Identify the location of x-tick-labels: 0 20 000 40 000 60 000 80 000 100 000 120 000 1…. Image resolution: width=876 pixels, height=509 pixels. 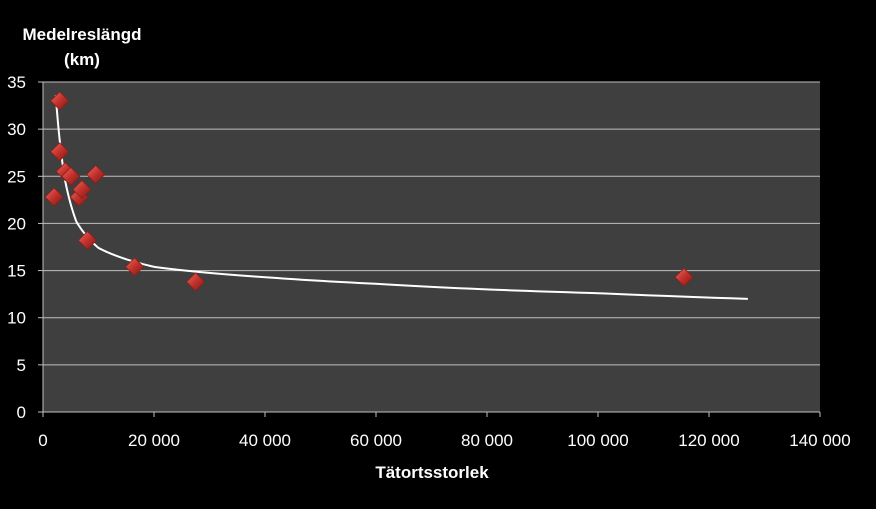
(444, 440).